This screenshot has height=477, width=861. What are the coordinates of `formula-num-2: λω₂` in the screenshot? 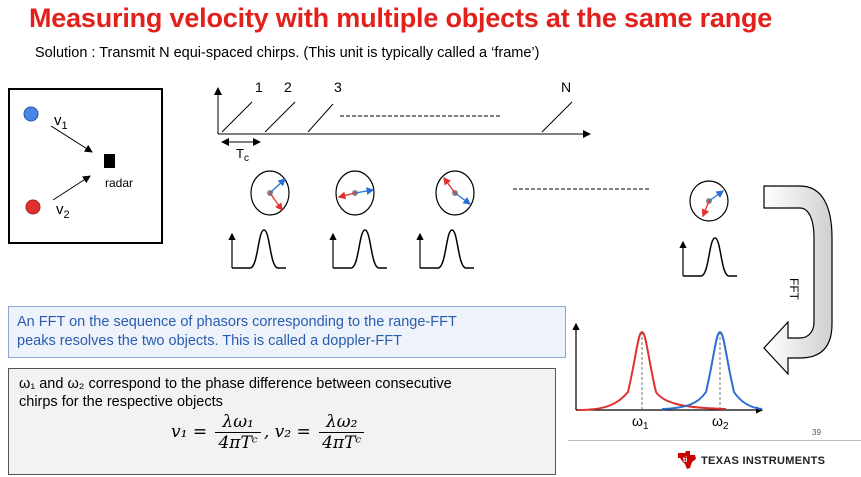 It's located at (342, 422).